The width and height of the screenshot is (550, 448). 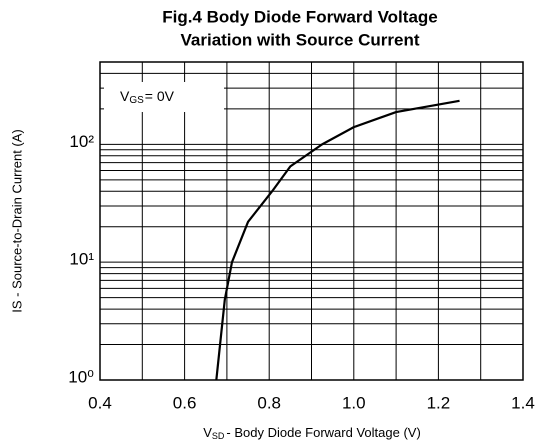 What do you see at coordinates (16, 221) in the screenshot?
I see `y-axis-label: IS - Source-to-Drain Current (A)` at bounding box center [16, 221].